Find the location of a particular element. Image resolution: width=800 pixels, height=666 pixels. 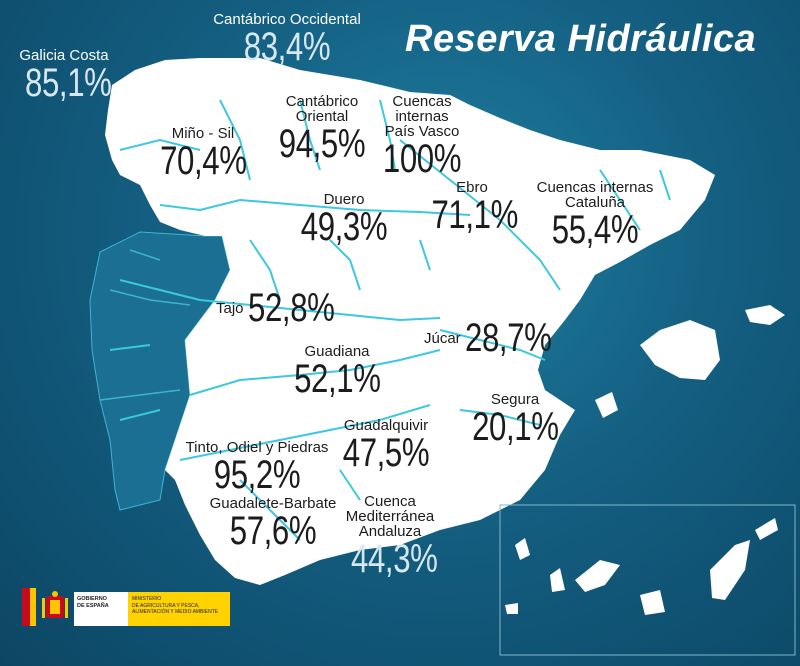

region-value: 52,1% is located at coordinates (337, 379).